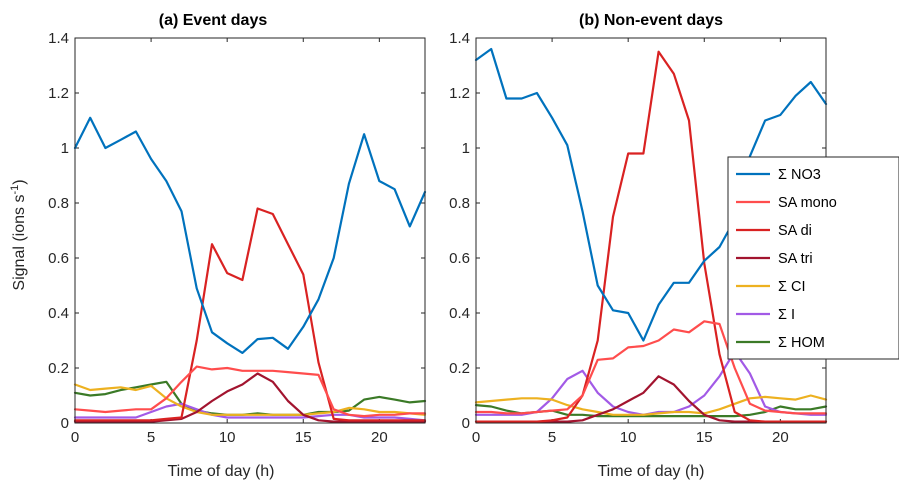  I want to click on series-line-sa-tri, so click(250, 397).